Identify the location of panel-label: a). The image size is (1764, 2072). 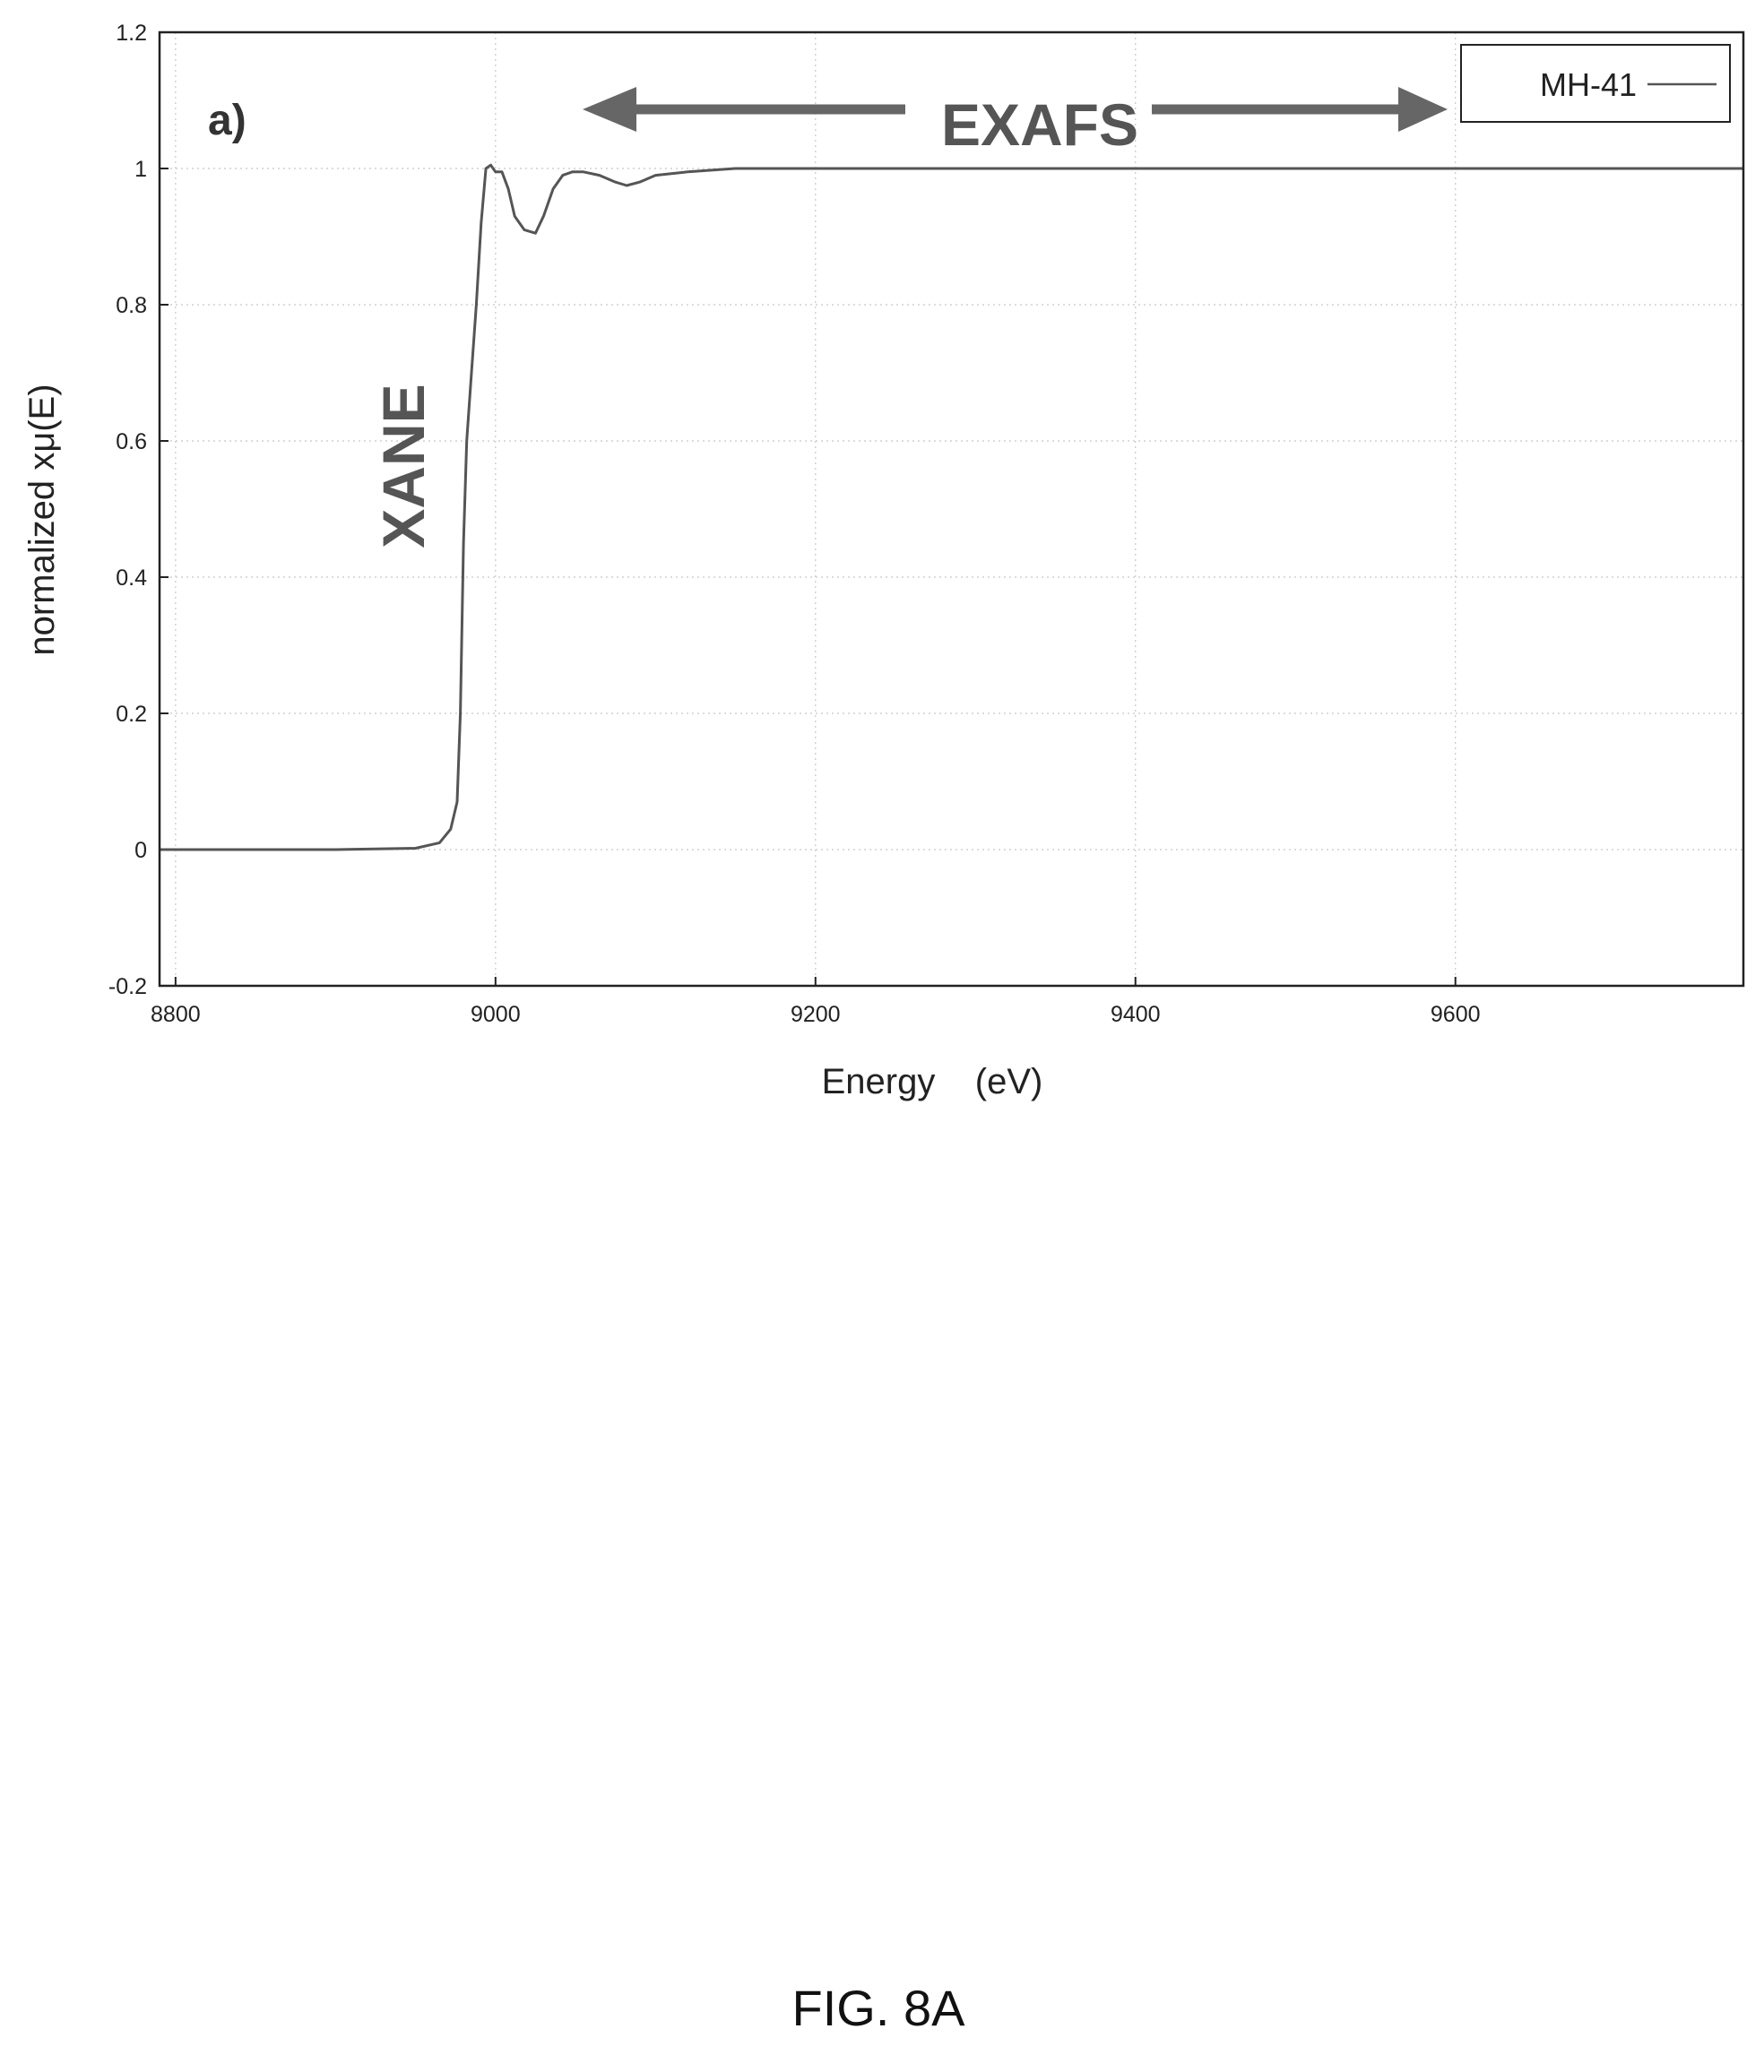
(227, 120).